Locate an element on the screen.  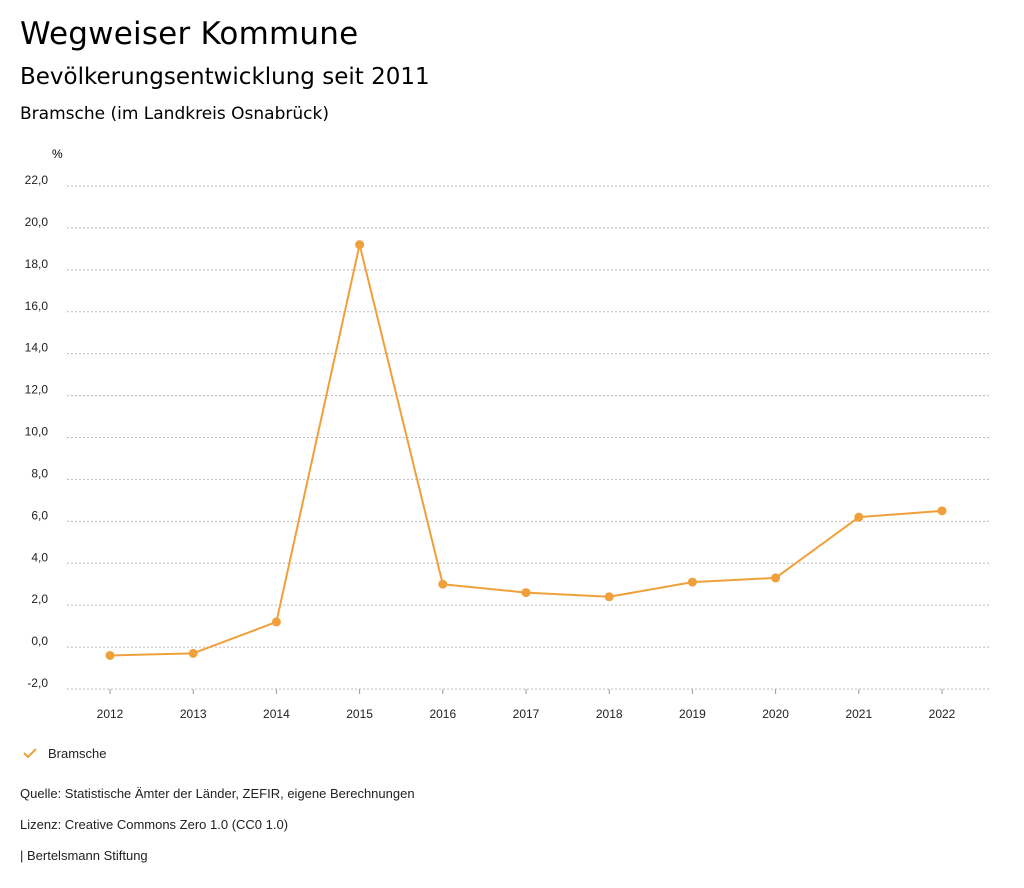
y-tick-label: 10,0 is located at coordinates (37, 432).